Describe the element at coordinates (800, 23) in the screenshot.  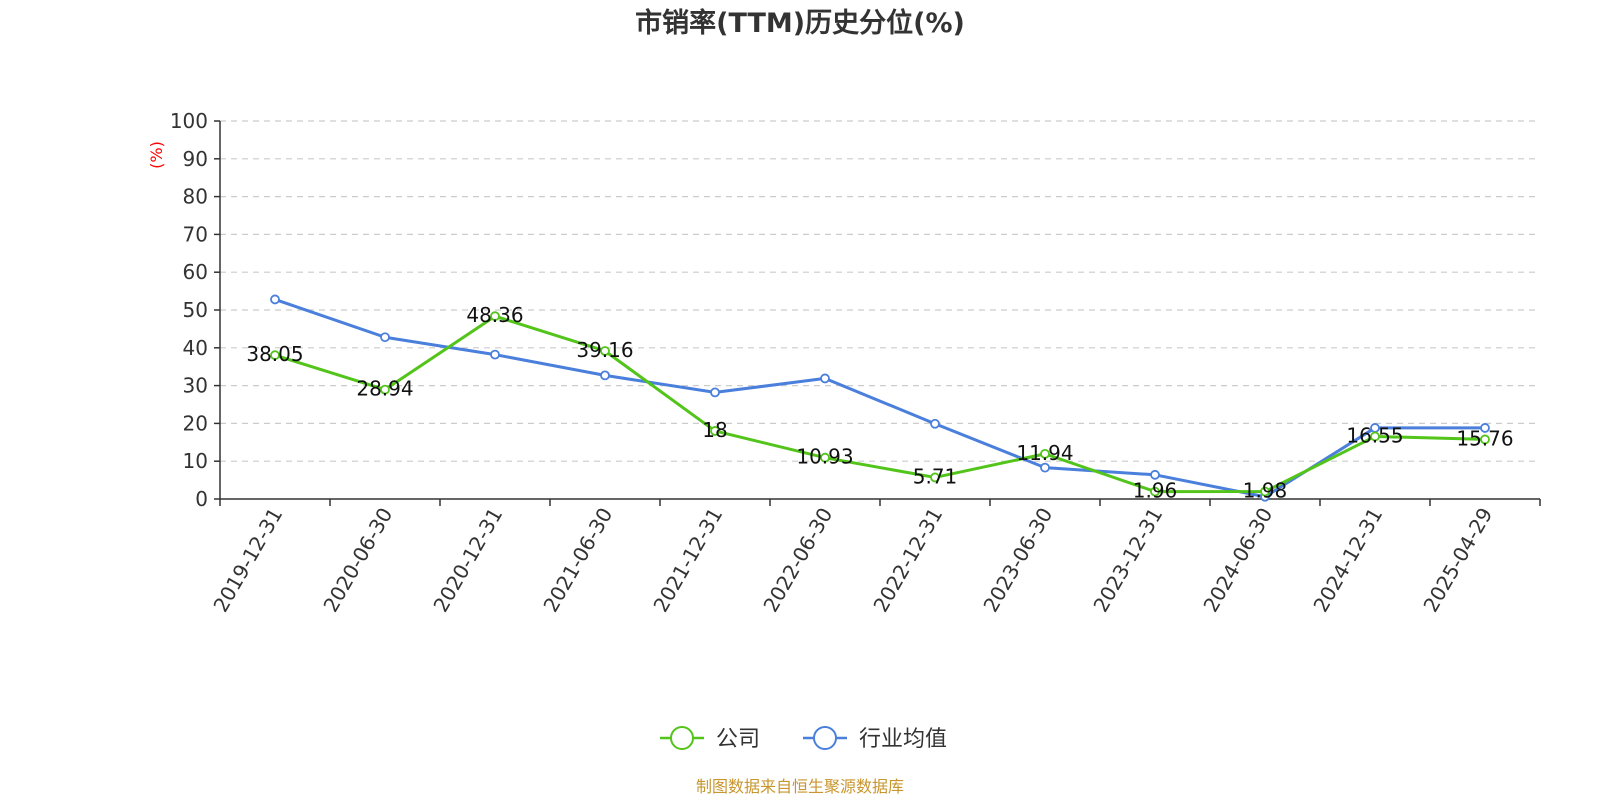
I see `chart-title: 市销率(TTM)历史分位(%)` at that location.